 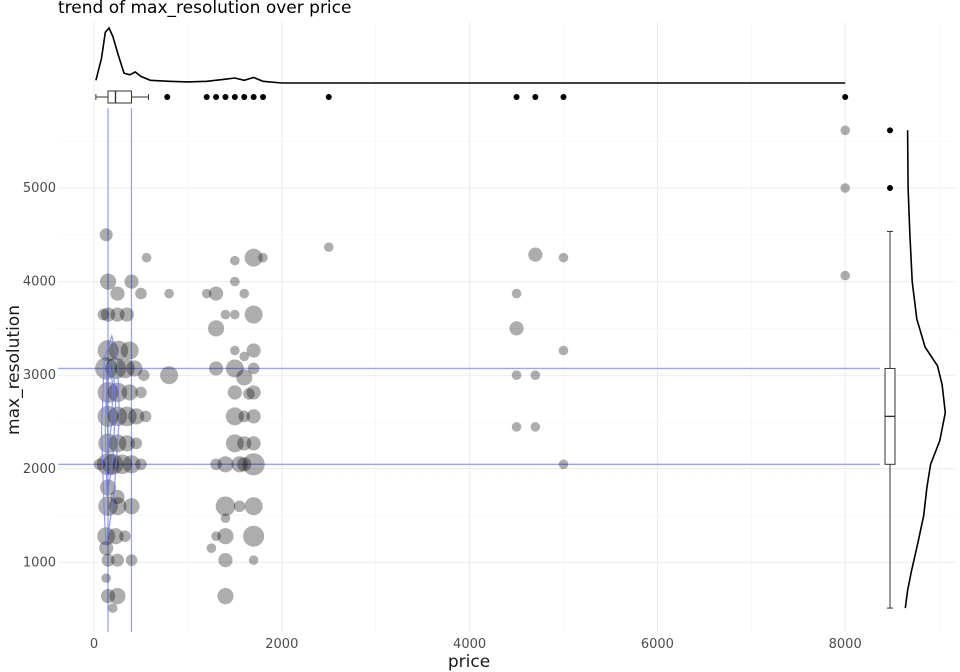 I want to click on y-tick-label: 3000, so click(x=39, y=375).